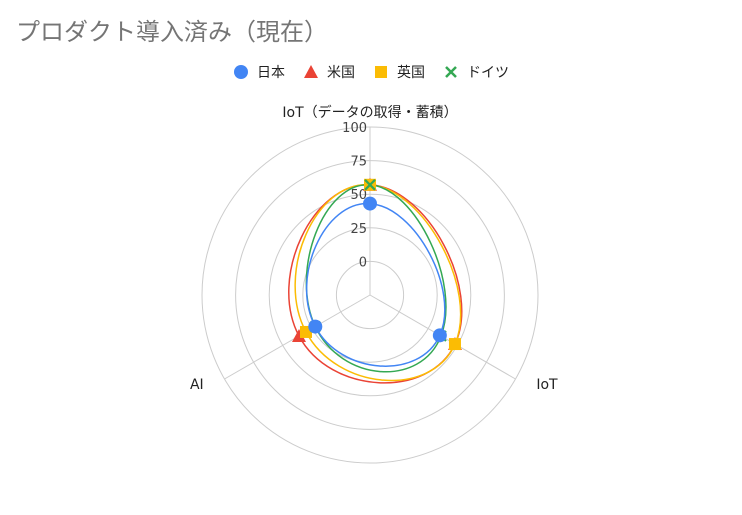 Image resolution: width=742 pixels, height=515 pixels. I want to click on radial-tick-label: 0, so click(363, 262).